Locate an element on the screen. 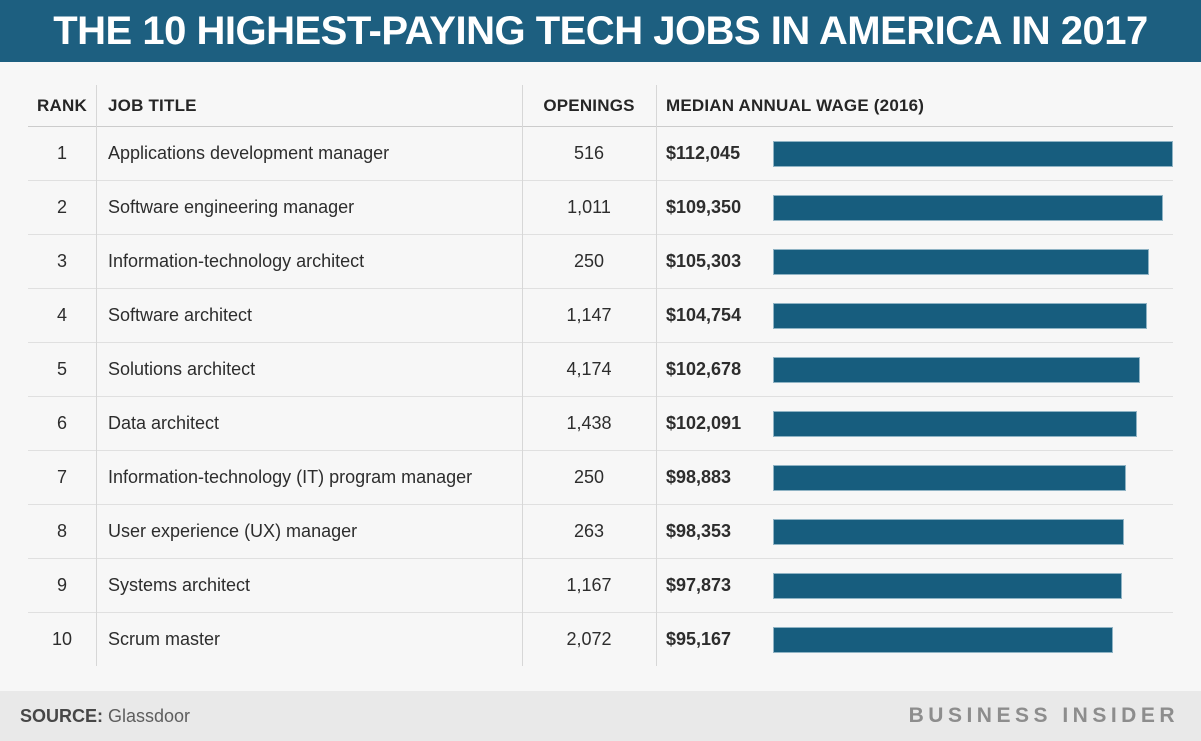 The width and height of the screenshot is (1201, 741). wage-cell: $97,873 is located at coordinates (914, 585).